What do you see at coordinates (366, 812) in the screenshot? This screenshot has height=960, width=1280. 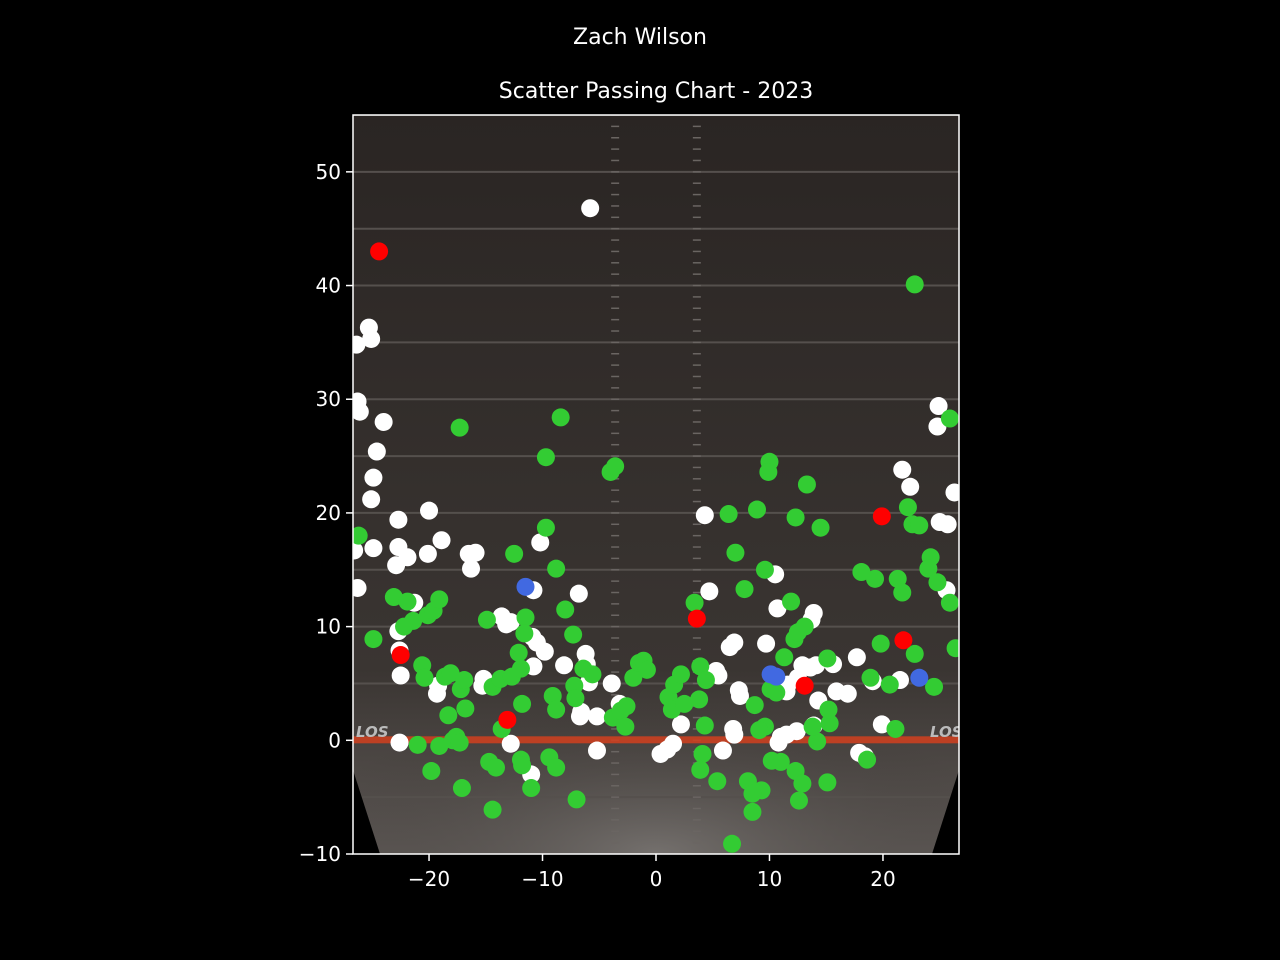 I see `field-edge-left` at bounding box center [366, 812].